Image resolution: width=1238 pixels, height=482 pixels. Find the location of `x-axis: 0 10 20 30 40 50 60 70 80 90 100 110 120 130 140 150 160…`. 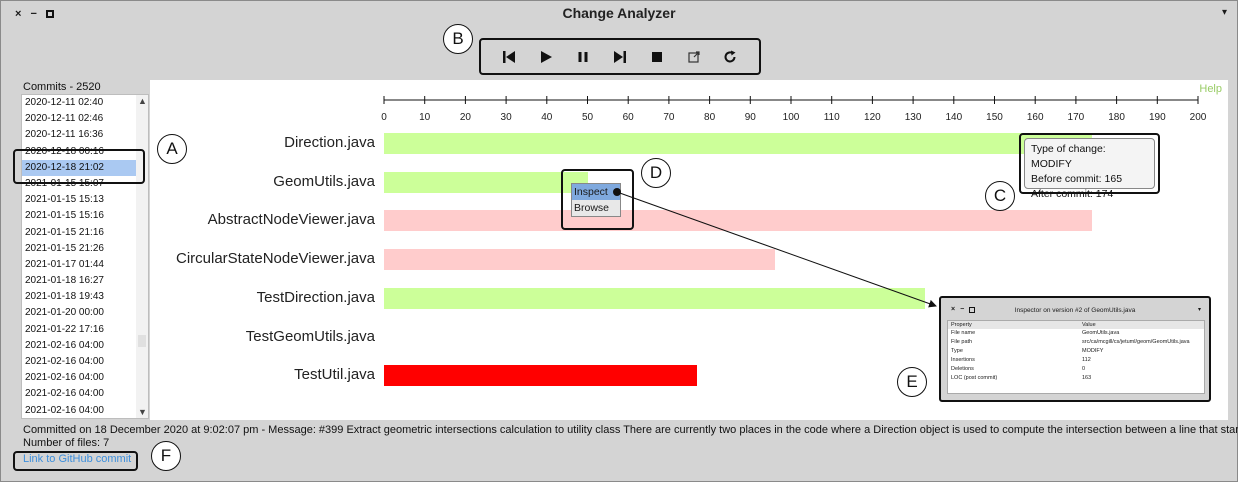

x-axis: 0 10 20 30 40 50 60 70 80 90 100 110 120 130 140 150 160… is located at coordinates (794, 109).